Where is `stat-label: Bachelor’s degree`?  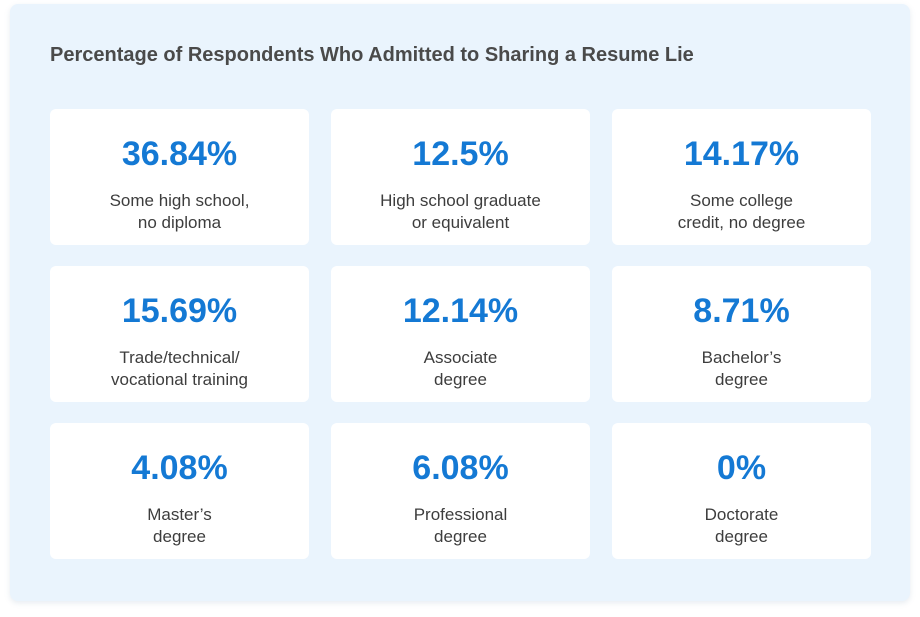 stat-label: Bachelor’s degree is located at coordinates (741, 368).